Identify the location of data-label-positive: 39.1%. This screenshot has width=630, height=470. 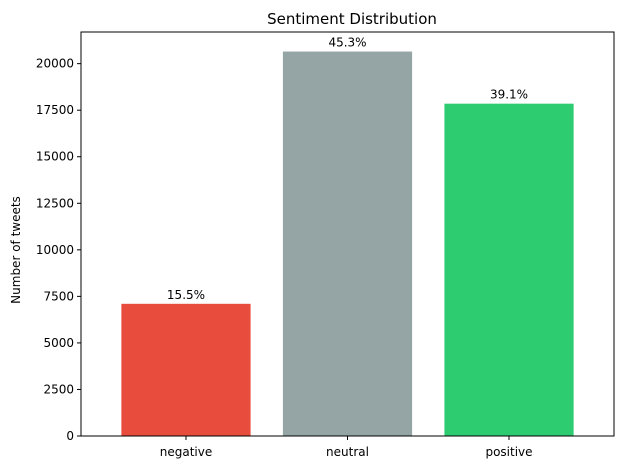
(509, 95).